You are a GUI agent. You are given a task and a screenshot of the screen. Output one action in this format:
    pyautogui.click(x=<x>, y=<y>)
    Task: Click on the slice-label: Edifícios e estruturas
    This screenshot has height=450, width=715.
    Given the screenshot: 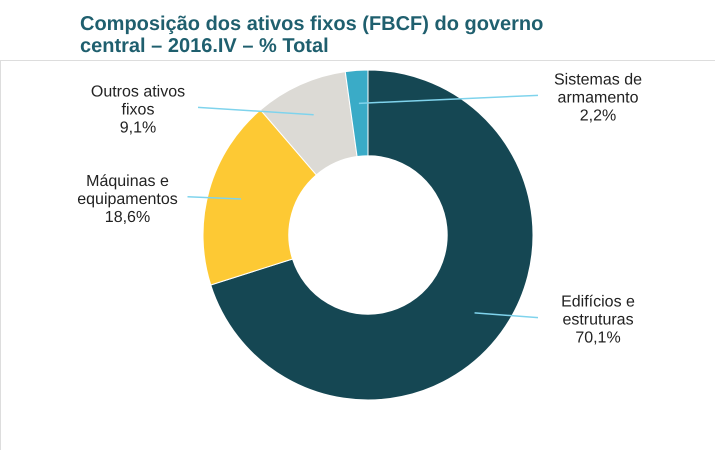 What is the action you would take?
    pyautogui.click(x=598, y=311)
    